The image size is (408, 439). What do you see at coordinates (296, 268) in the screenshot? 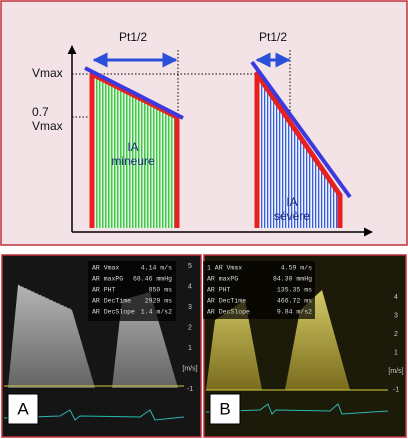
I see `measurement-value: 4.59 m/s` at bounding box center [296, 268].